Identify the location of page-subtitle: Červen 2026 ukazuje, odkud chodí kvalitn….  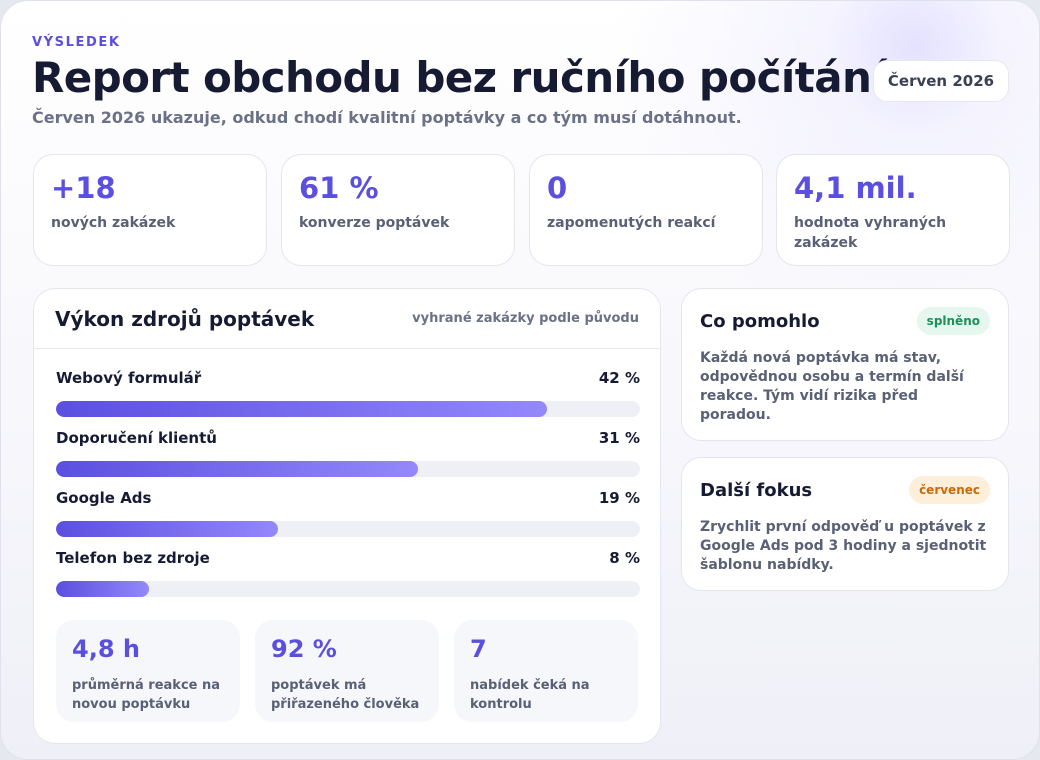
(387, 117).